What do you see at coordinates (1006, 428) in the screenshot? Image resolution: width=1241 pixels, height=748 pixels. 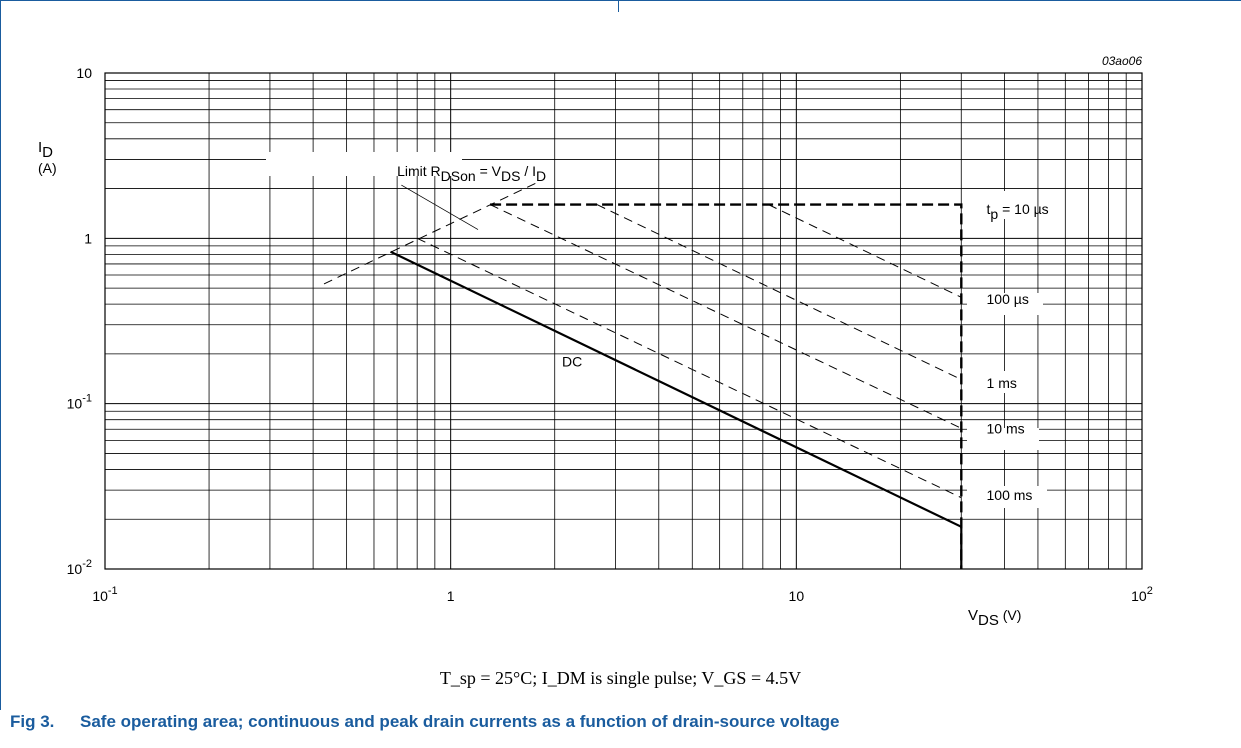 I see `curve-label: 10 ms` at bounding box center [1006, 428].